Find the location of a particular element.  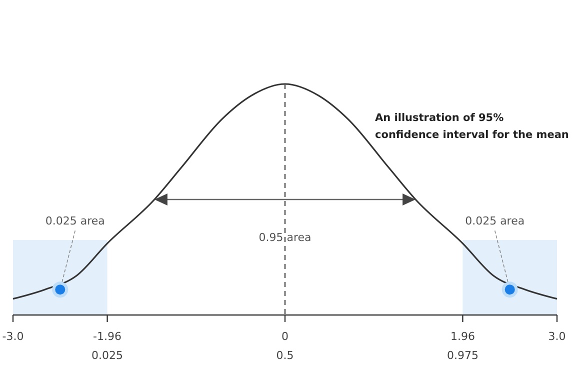

x-tick-label: 0 0.5 is located at coordinates (285, 346).